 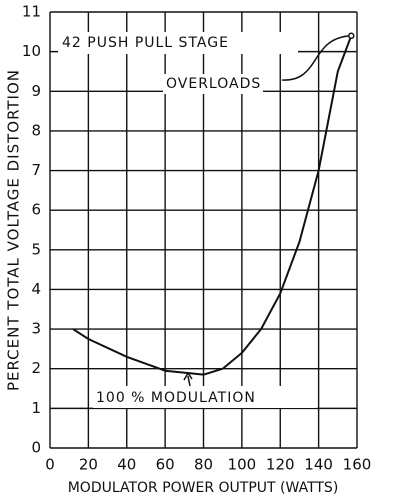 I want to click on x-tick-label: 120, so click(x=280, y=465).